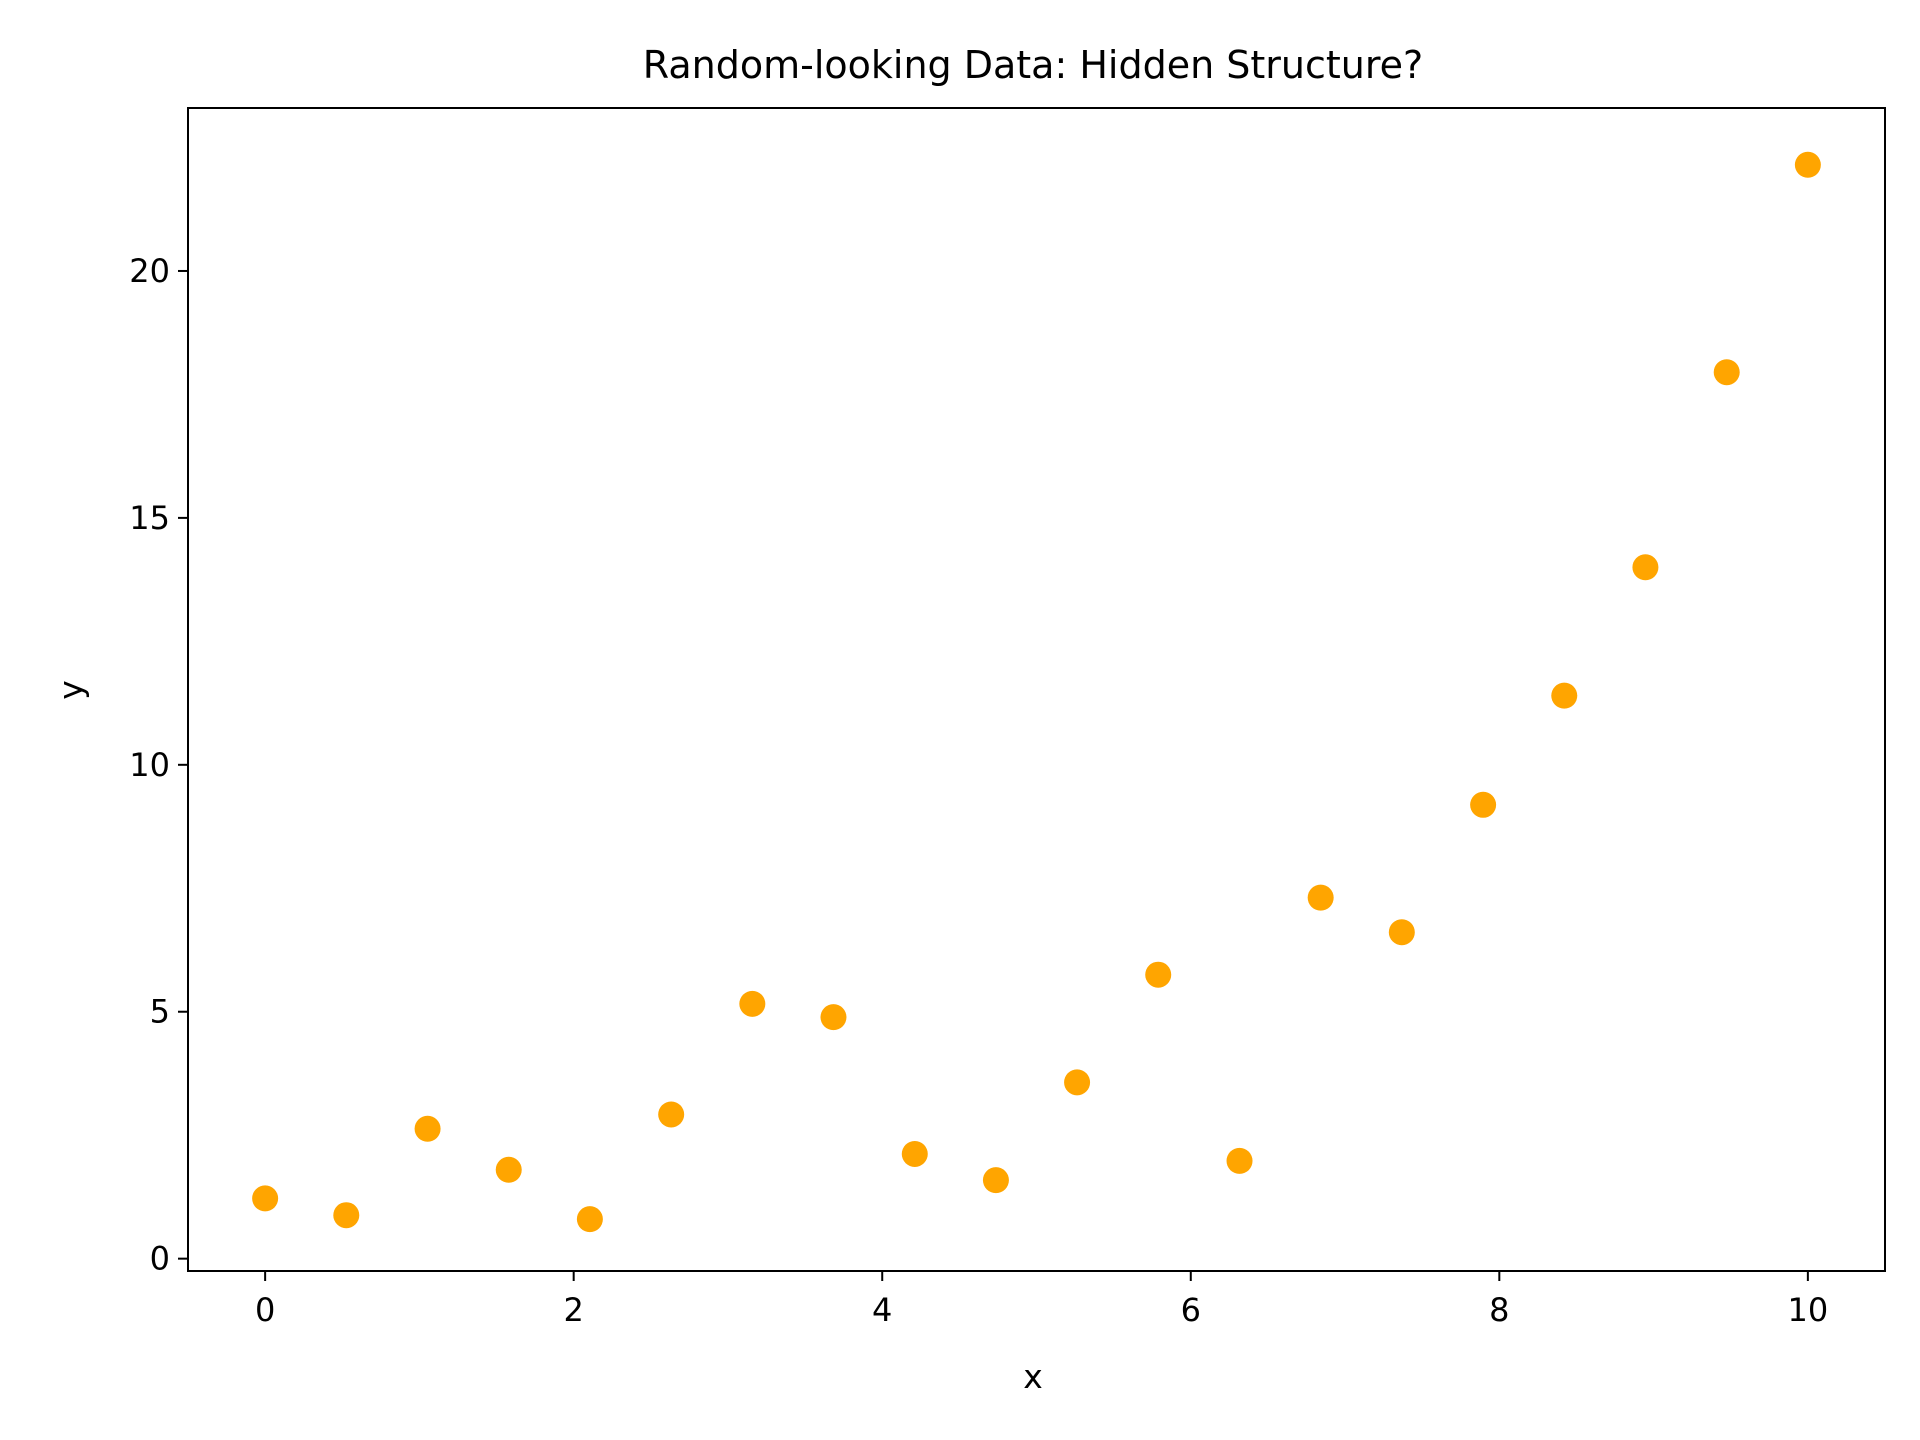 This screenshot has width=1920, height=1440. I want to click on y-tick-label: 5, so click(160, 1012).